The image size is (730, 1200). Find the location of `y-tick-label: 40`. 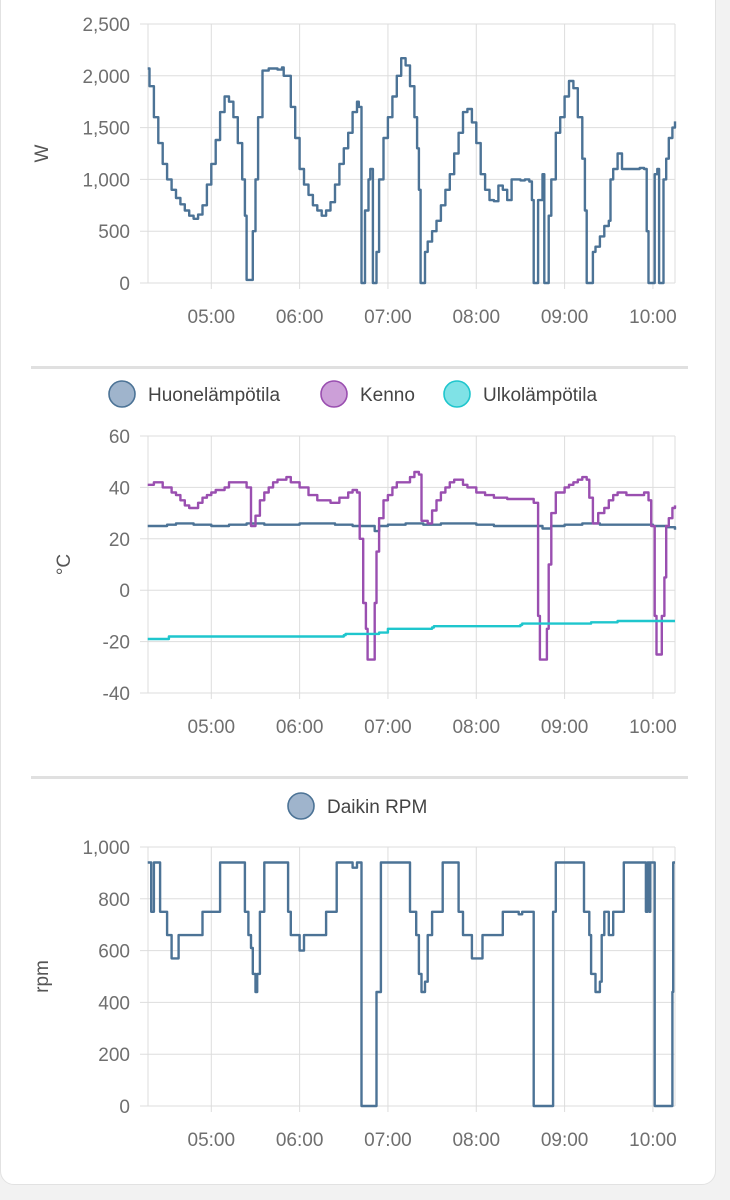

y-tick-label: 40 is located at coordinates (119, 488).